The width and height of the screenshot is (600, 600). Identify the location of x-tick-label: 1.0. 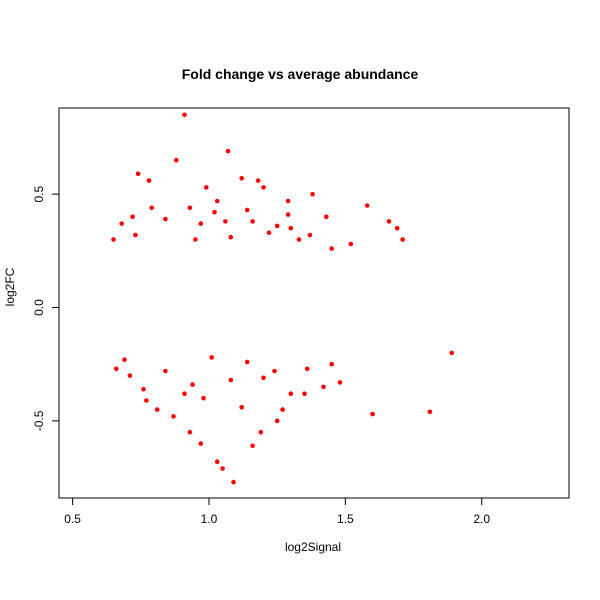
(209, 519).